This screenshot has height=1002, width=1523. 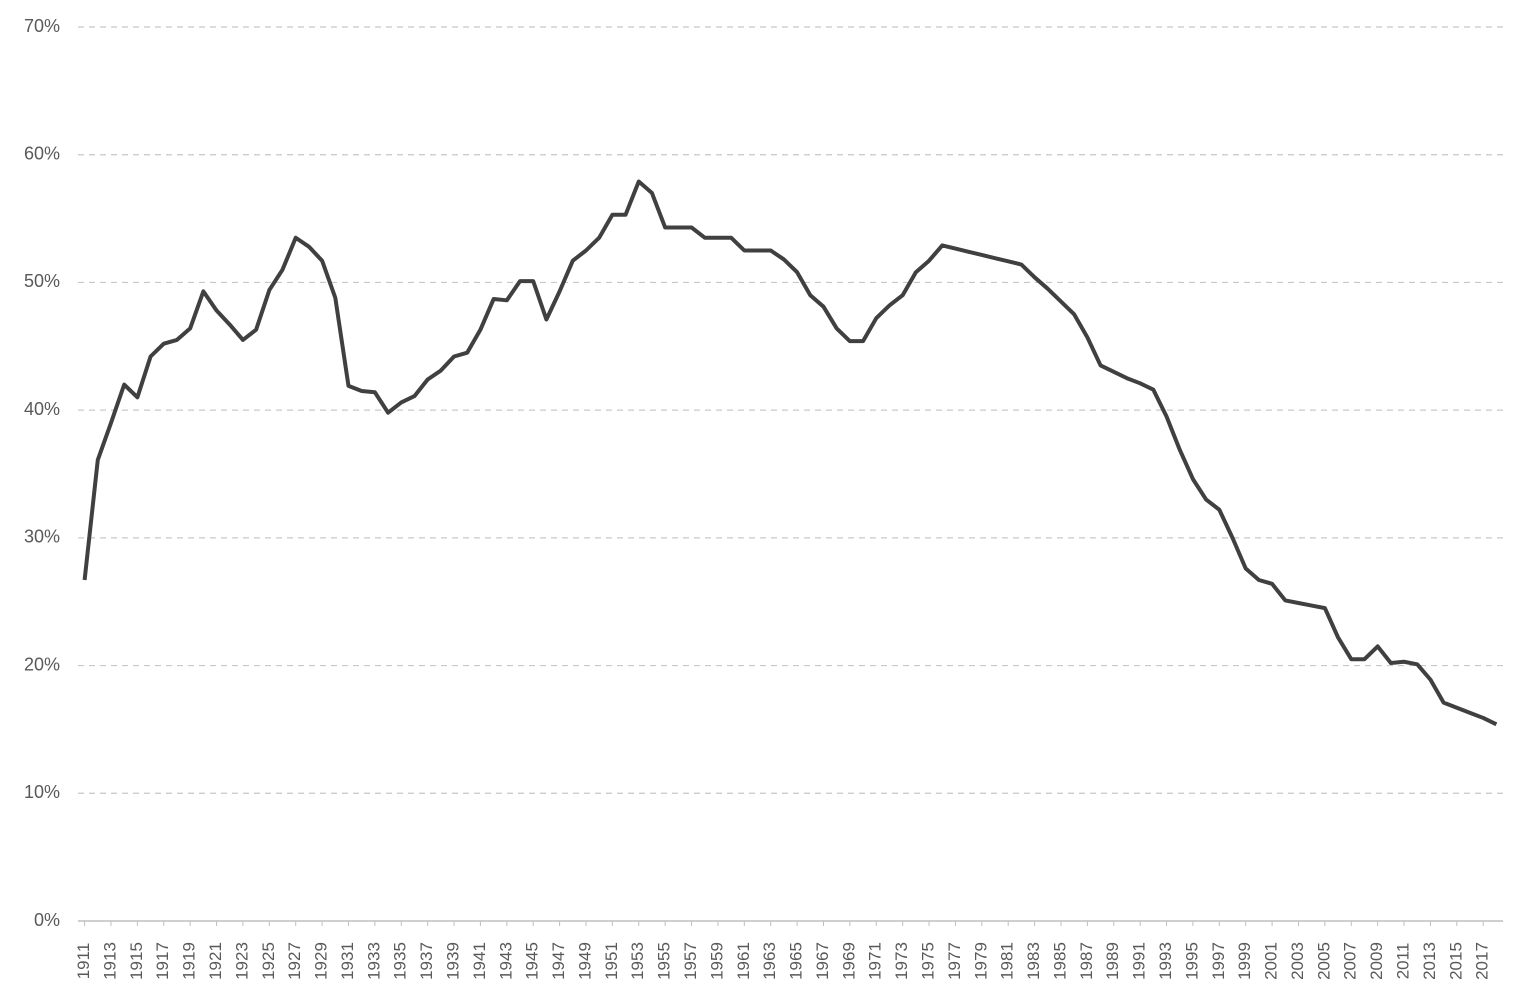 What do you see at coordinates (901, 961) in the screenshot?
I see `x-tick-label: 1973` at bounding box center [901, 961].